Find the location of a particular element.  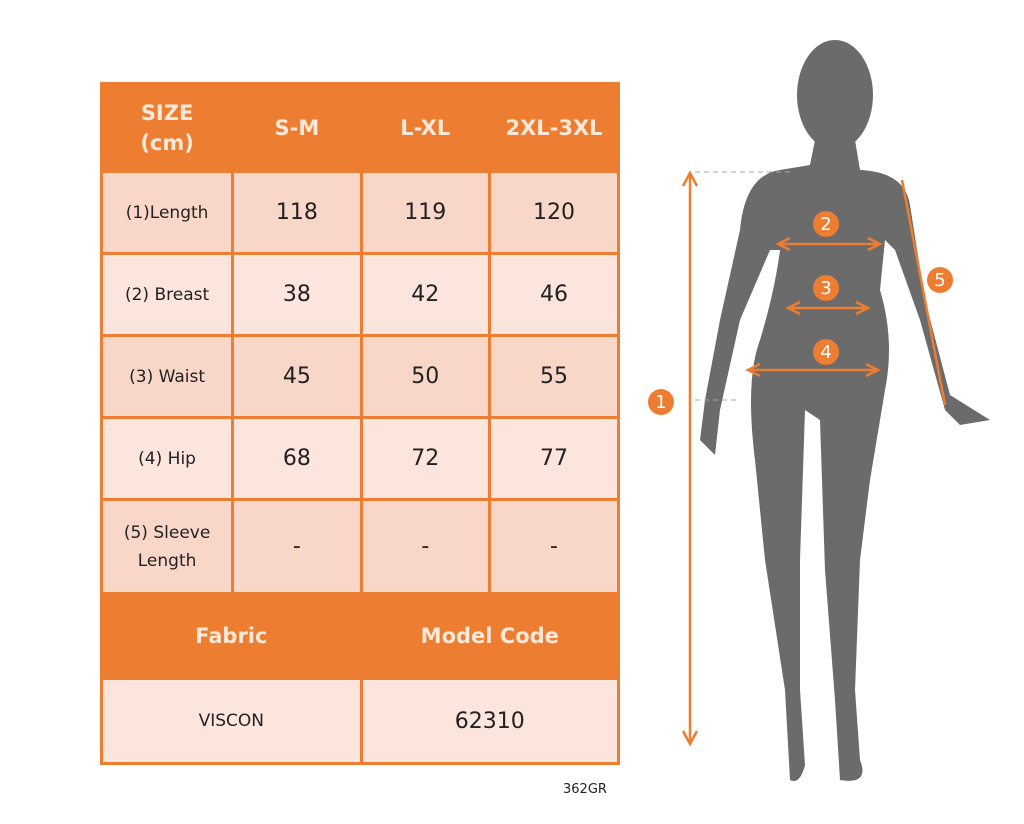

size-column: L-XL is located at coordinates (425, 127).